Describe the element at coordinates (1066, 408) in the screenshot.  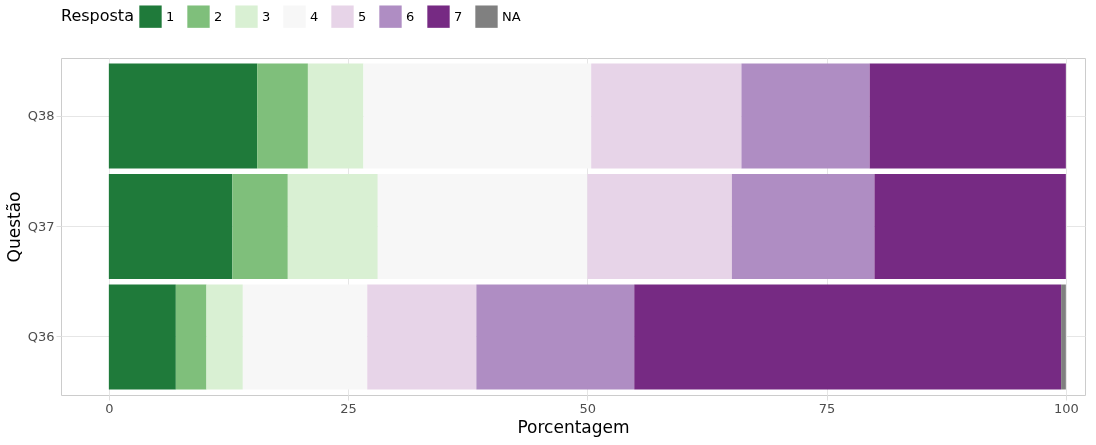
I see `x-tick-label: 100` at that location.